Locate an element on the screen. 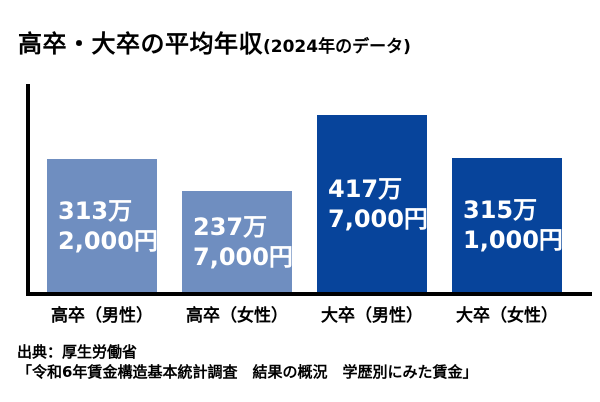 The image size is (600, 402). bar-value-label-1: 313万 2,000円 is located at coordinates (108, 225).